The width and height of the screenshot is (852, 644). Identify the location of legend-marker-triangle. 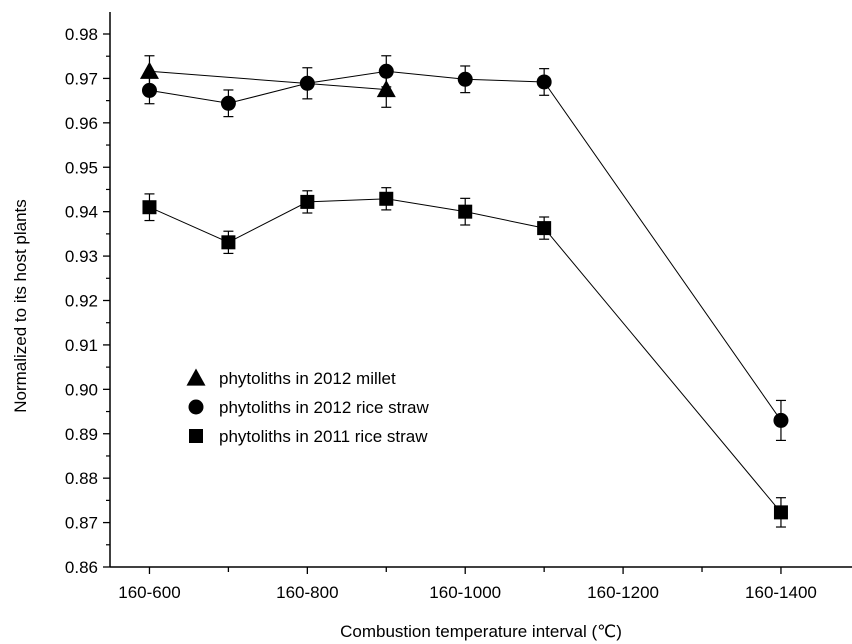
(196, 377).